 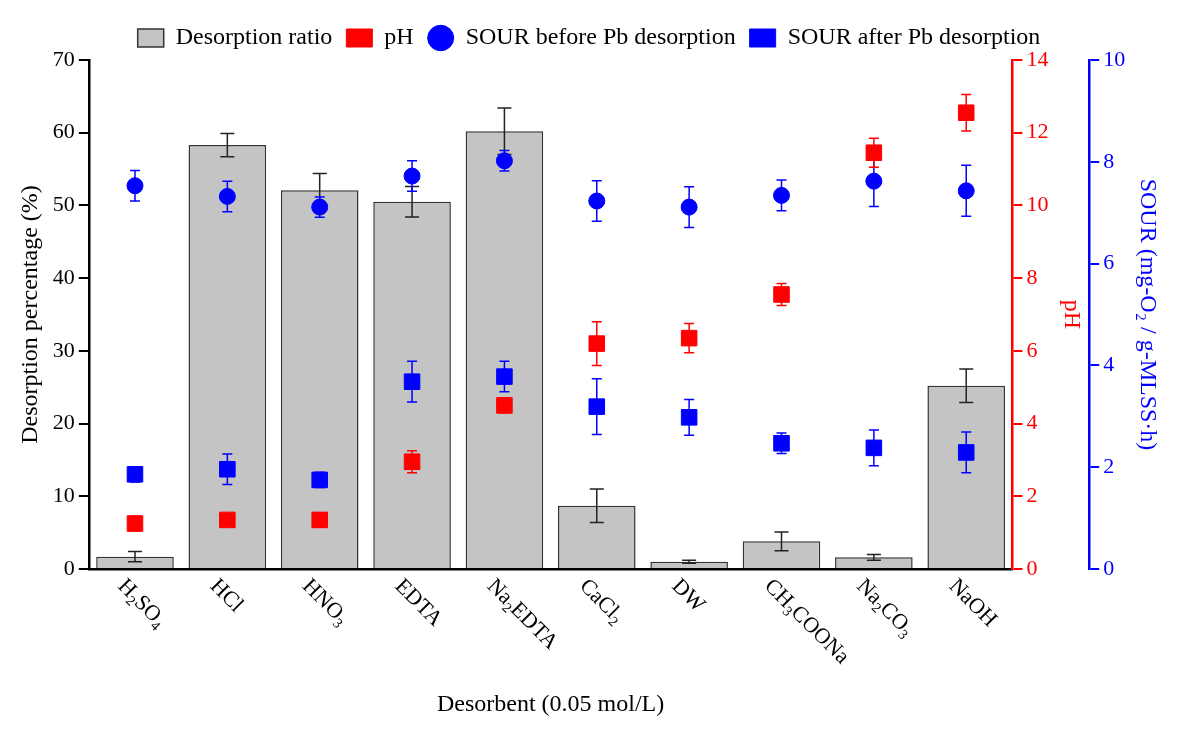 What do you see at coordinates (1032, 276) in the screenshot?
I see `y2-tick-label: 8` at bounding box center [1032, 276].